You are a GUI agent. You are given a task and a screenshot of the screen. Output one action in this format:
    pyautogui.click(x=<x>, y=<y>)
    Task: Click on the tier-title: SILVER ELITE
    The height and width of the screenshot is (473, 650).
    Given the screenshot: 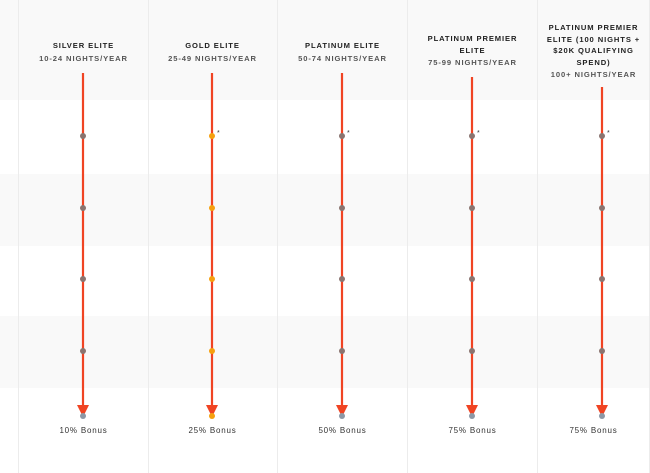 What is the action you would take?
    pyautogui.click(x=83, y=45)
    